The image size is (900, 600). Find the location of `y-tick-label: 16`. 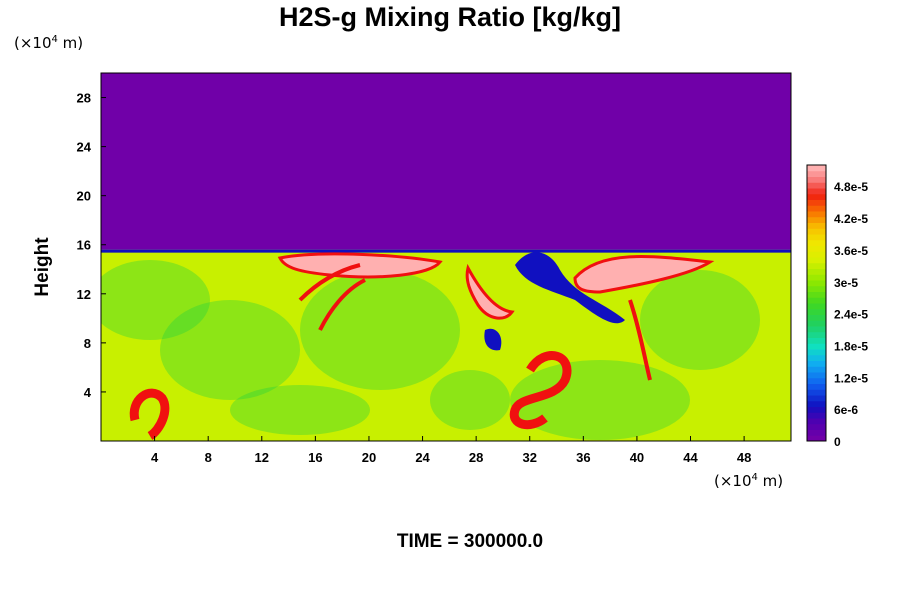

y-tick-label: 16 is located at coordinates (84, 245).